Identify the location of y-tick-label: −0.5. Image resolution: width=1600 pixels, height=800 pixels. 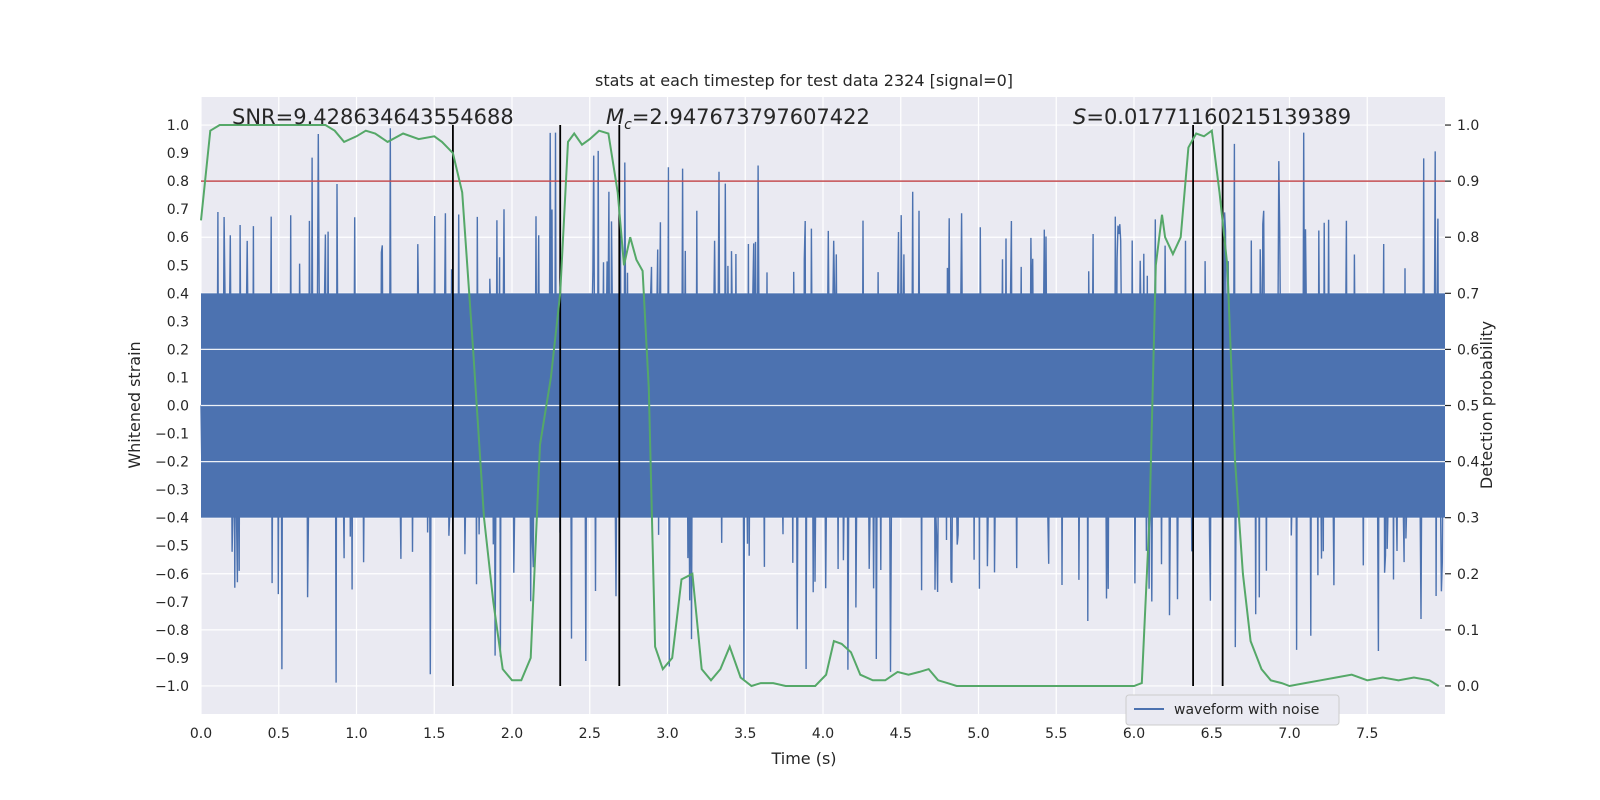
(172, 547).